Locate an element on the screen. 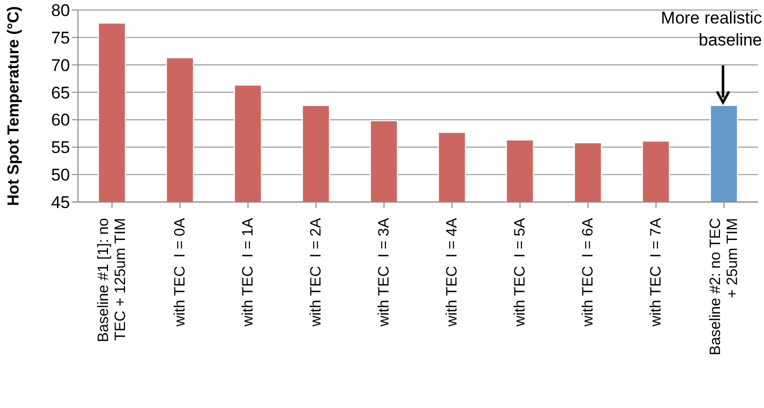  y-tick-label: 80 is located at coordinates (60, 10).